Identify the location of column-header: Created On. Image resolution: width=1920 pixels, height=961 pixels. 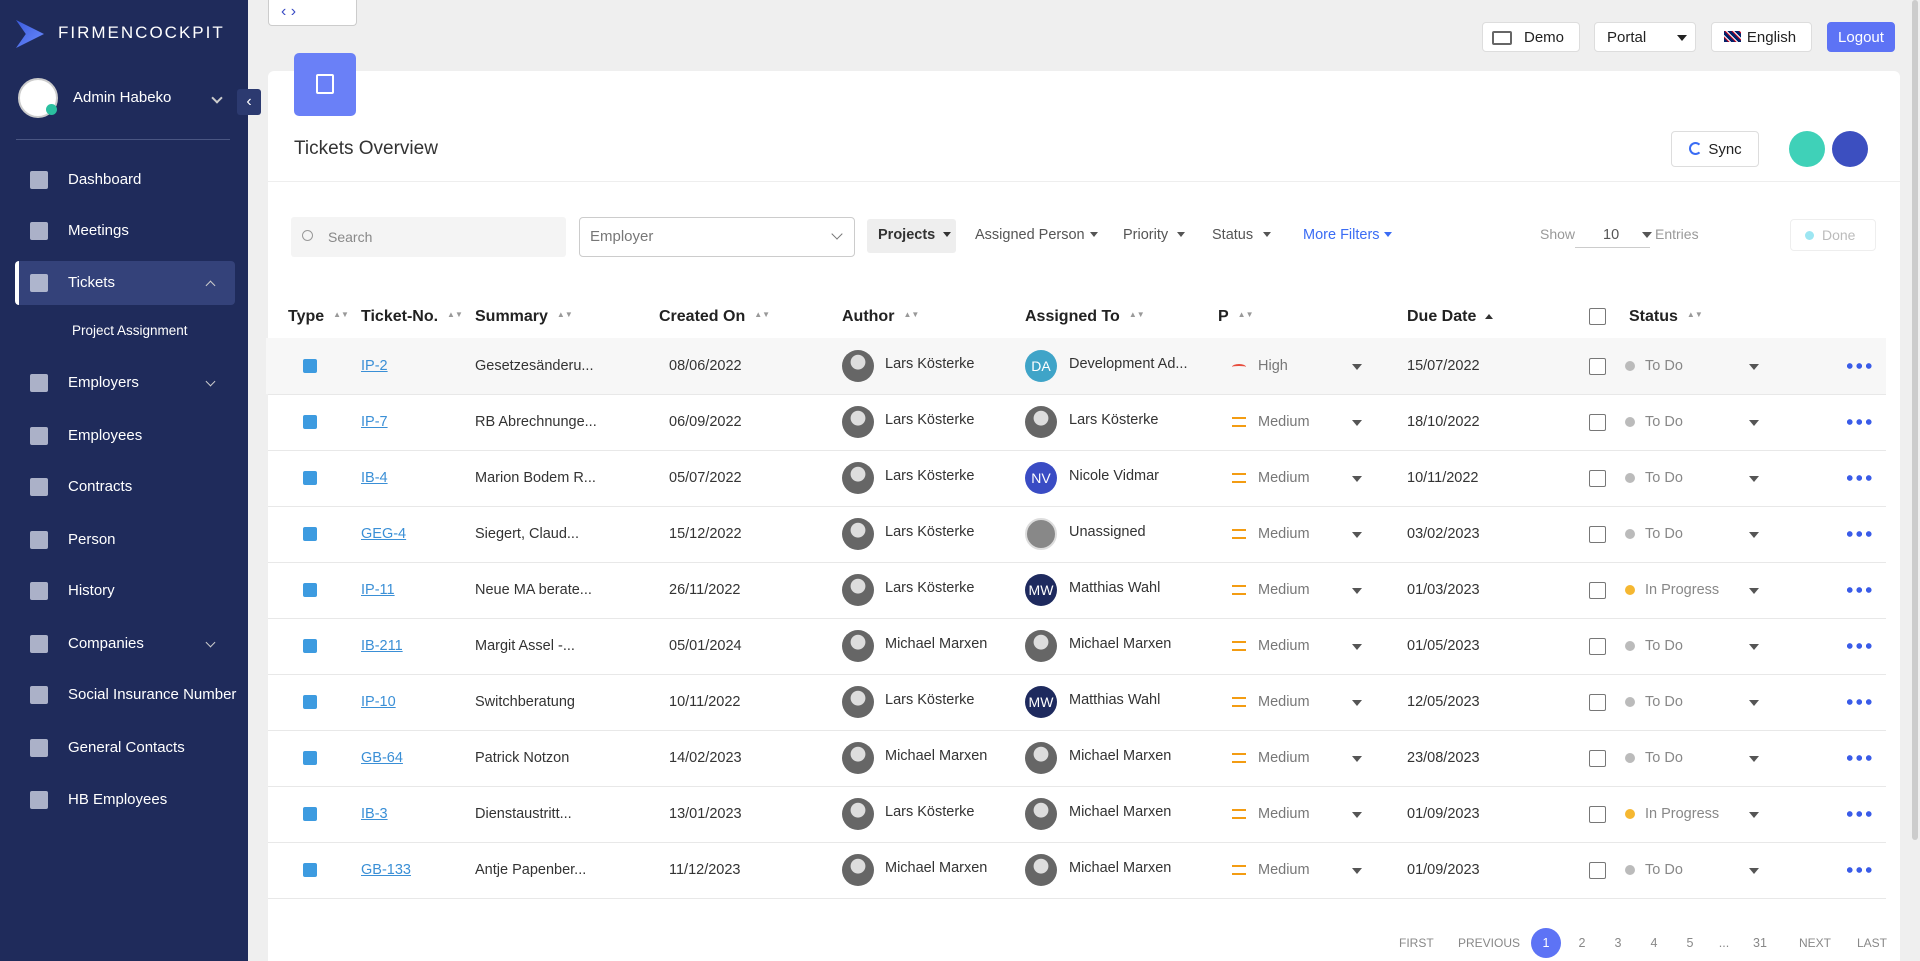
(702, 316).